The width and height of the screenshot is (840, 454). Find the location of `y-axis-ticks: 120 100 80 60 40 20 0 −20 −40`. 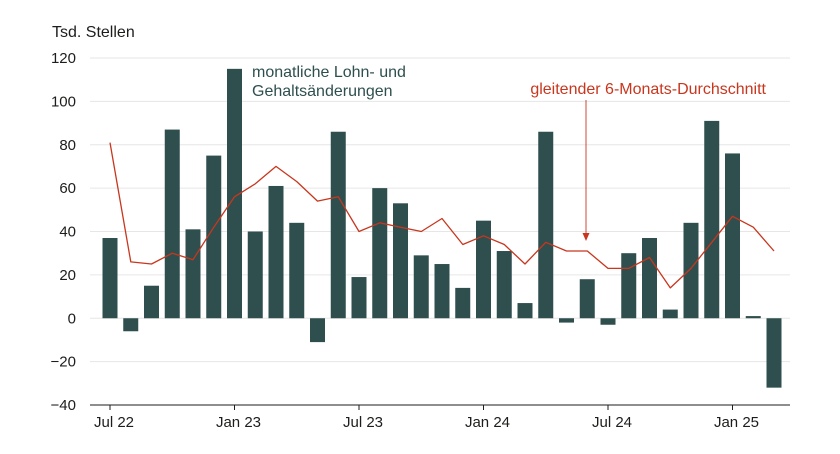

y-axis-ticks: 120 100 80 60 40 20 0 −20 −40 is located at coordinates (63, 232).